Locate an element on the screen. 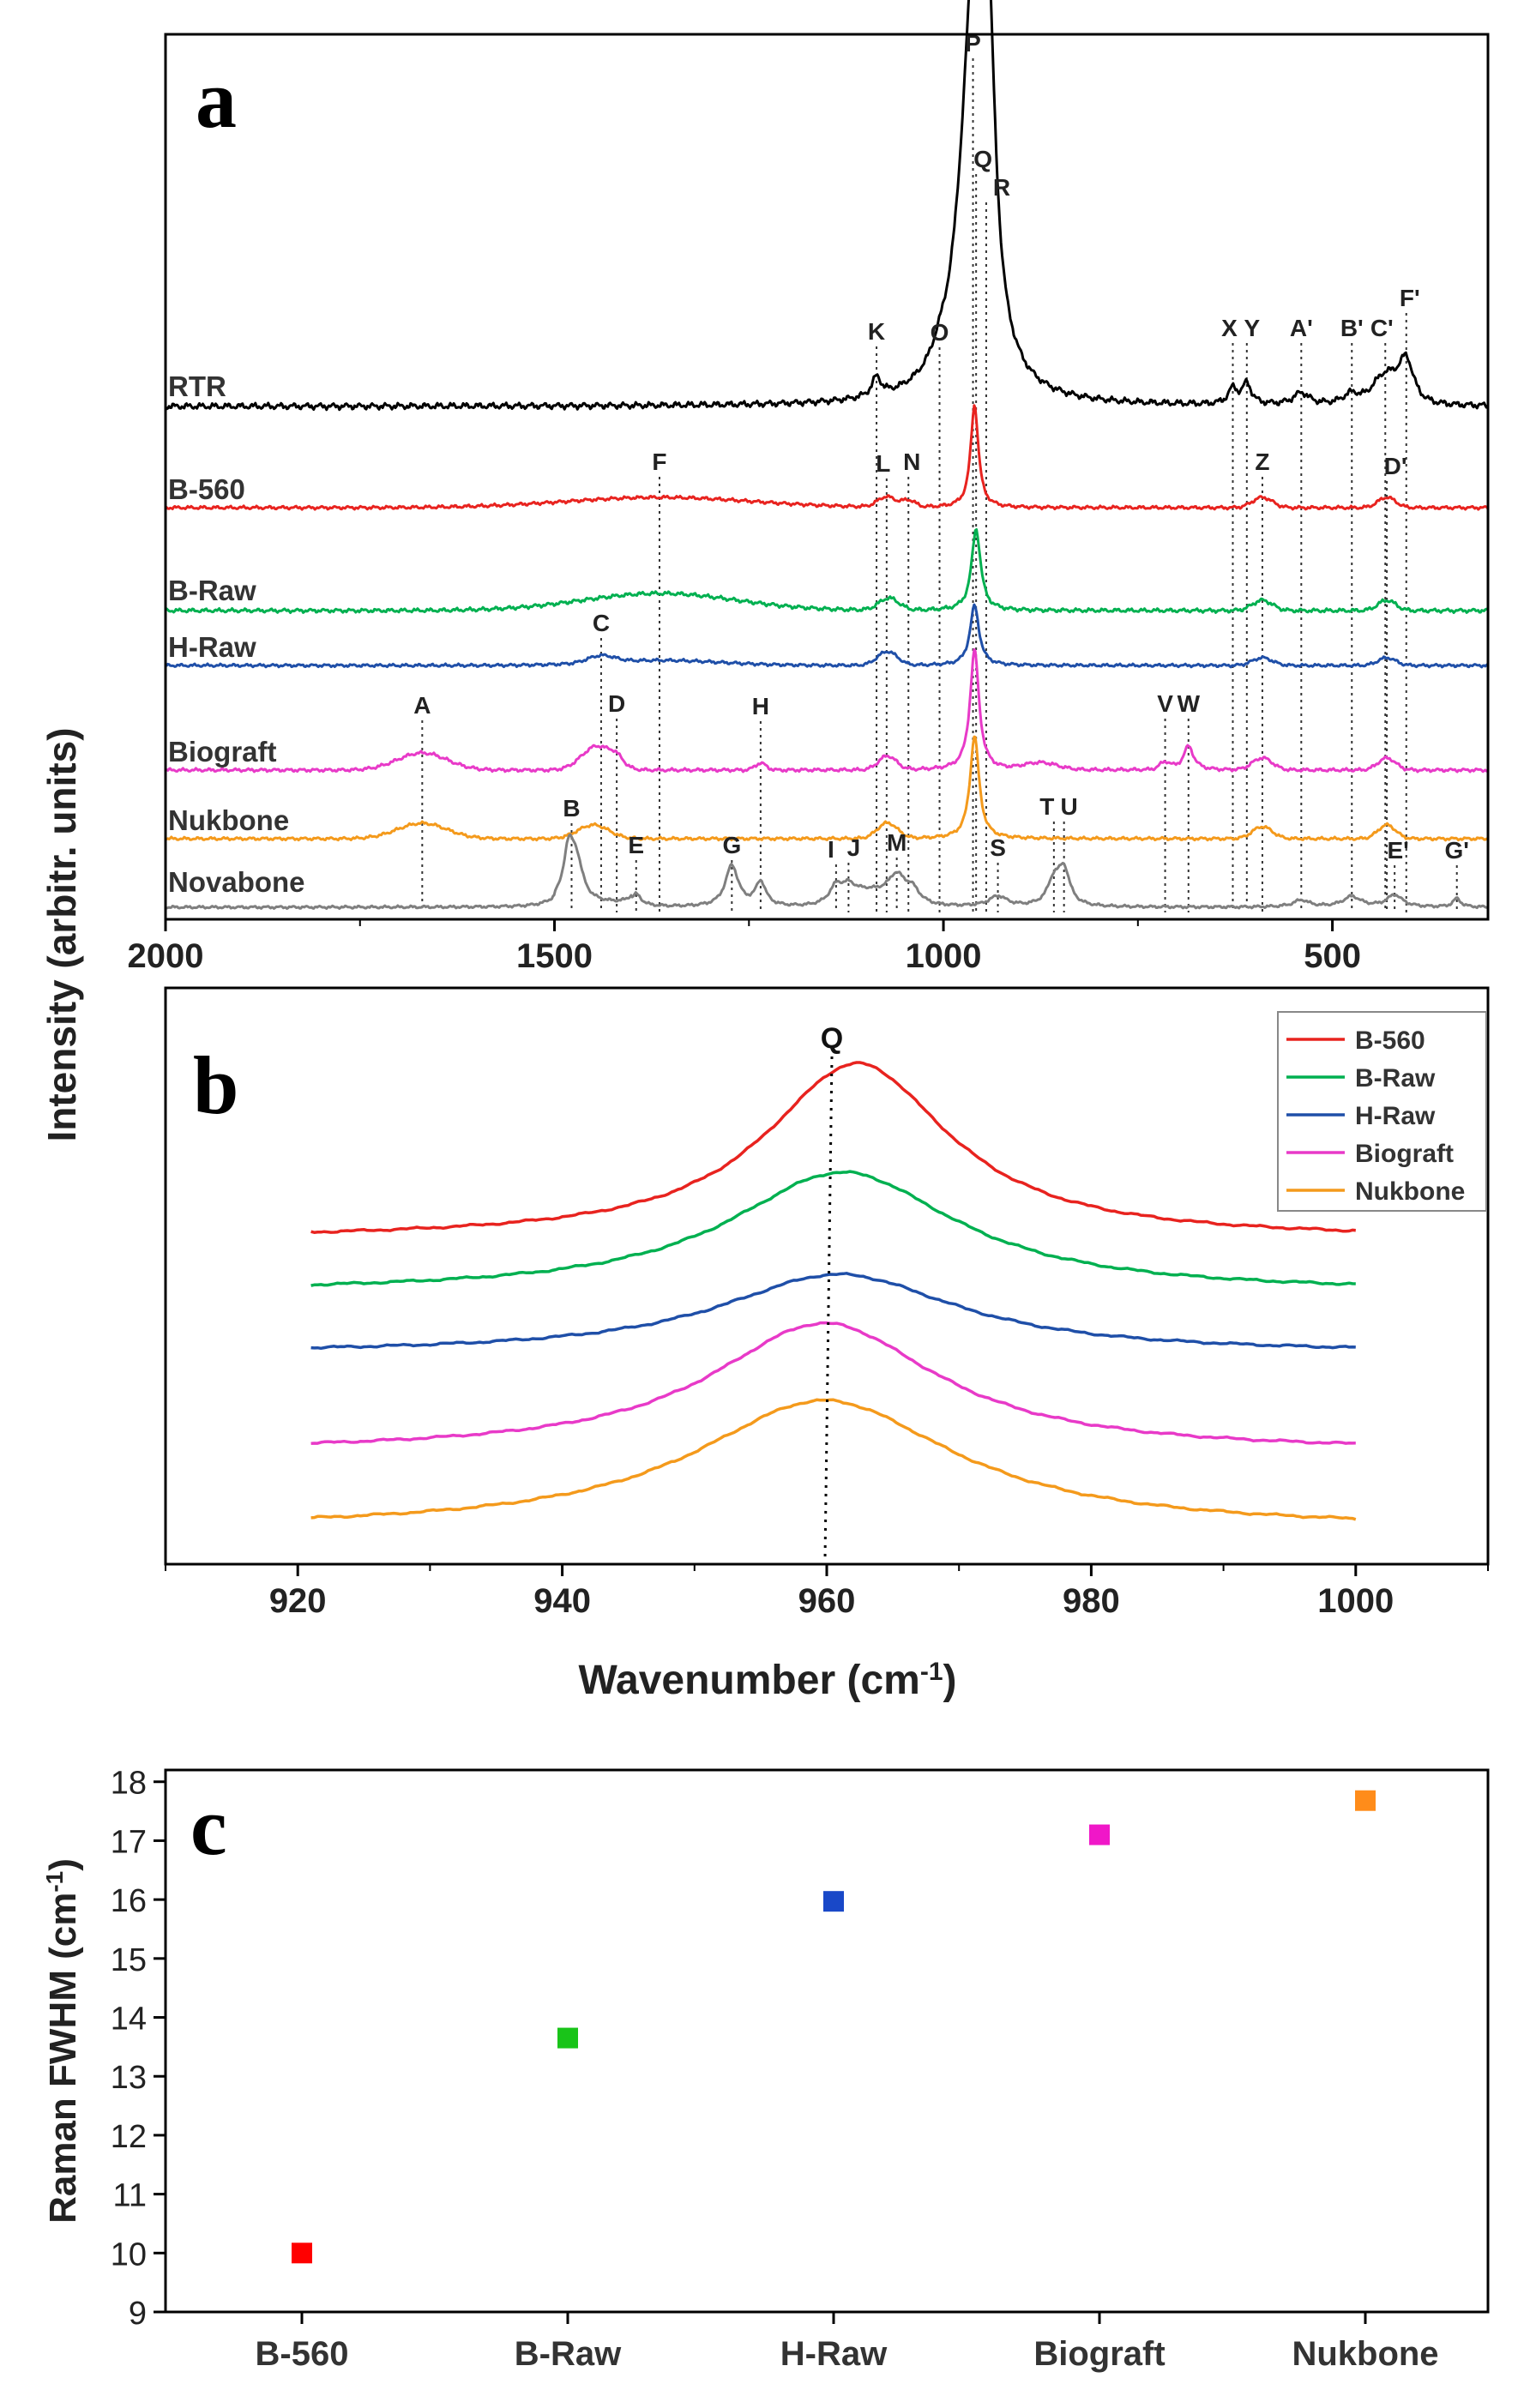 This screenshot has width=1536, height=2408. b-tick-label: 1000 is located at coordinates (1355, 1601).